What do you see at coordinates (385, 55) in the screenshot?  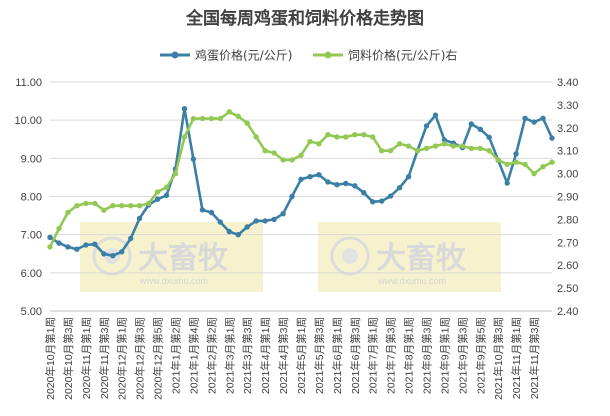 I see `legend-item-feed: 饲料价格(元/公斤)右` at bounding box center [385, 55].